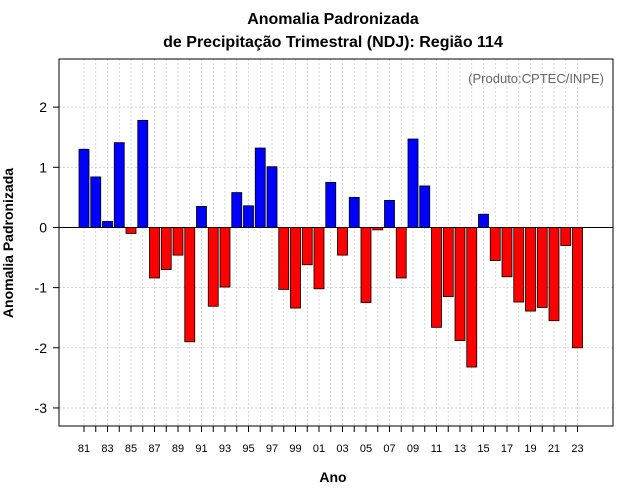 The image size is (640, 500). I want to click on y-tick-label: -3, so click(41, 408).